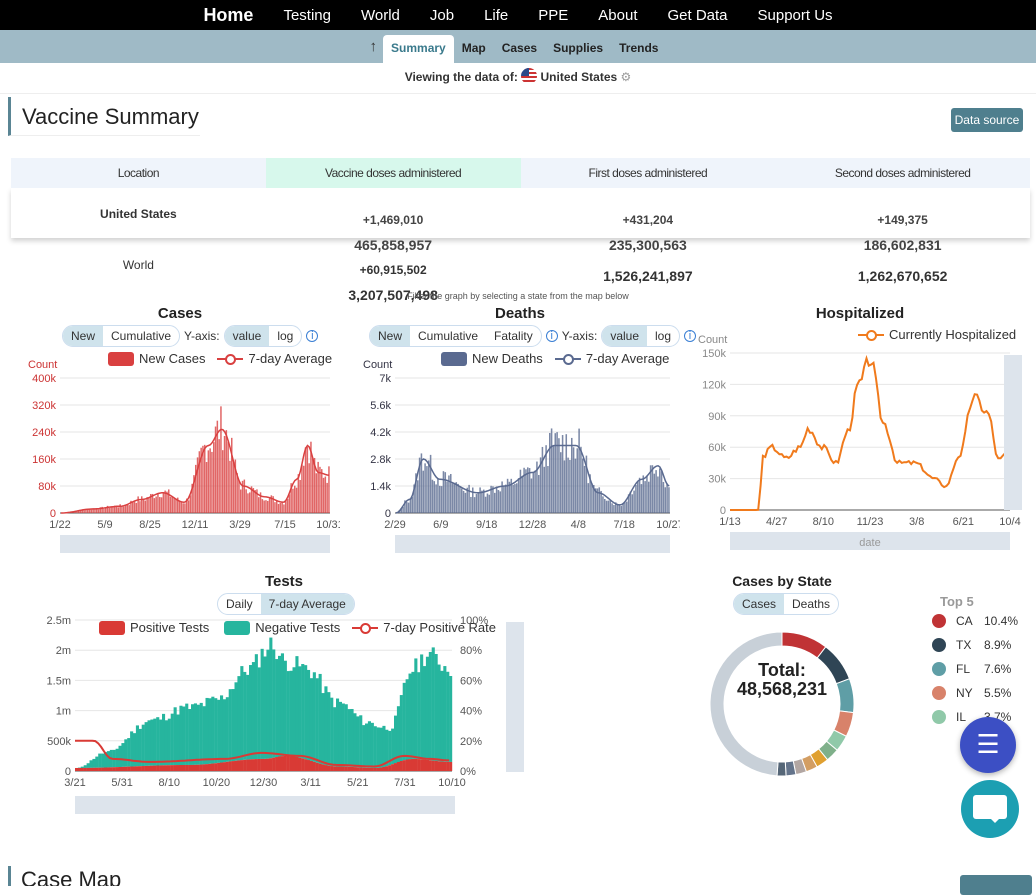  What do you see at coordinates (380, 15) in the screenshot?
I see `nav-world: World` at bounding box center [380, 15].